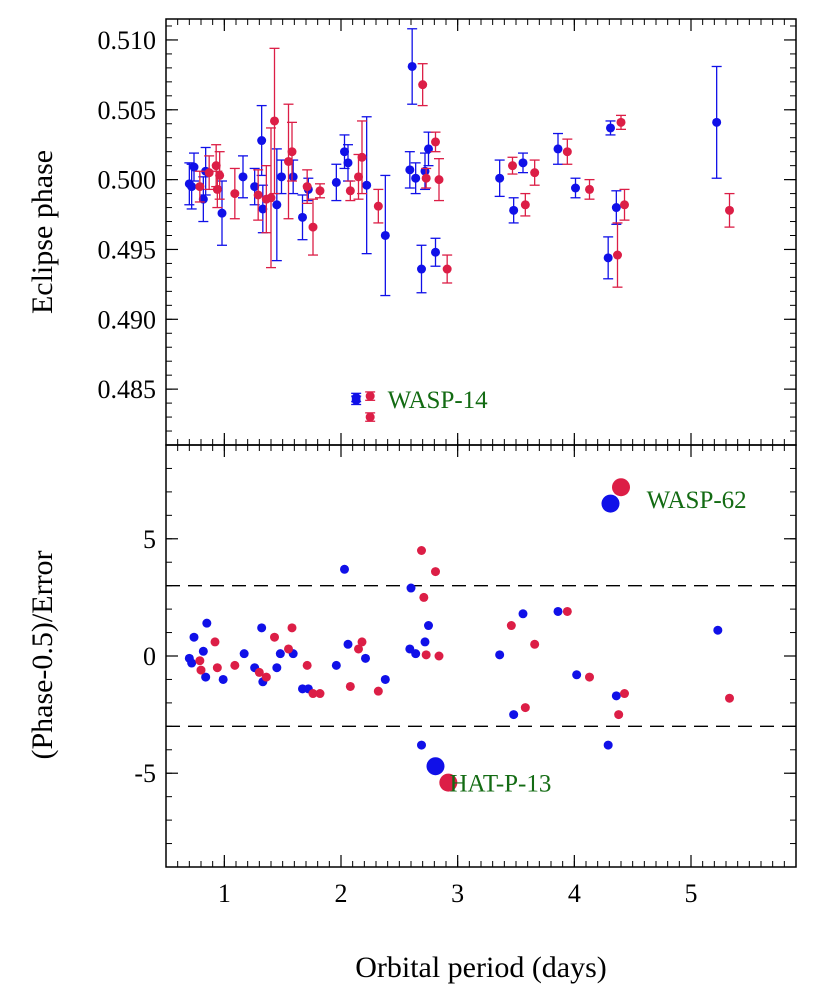 The image size is (831, 1005). Describe the element at coordinates (481, 967) in the screenshot. I see `x-axis-title: Orbital period (days)` at that location.